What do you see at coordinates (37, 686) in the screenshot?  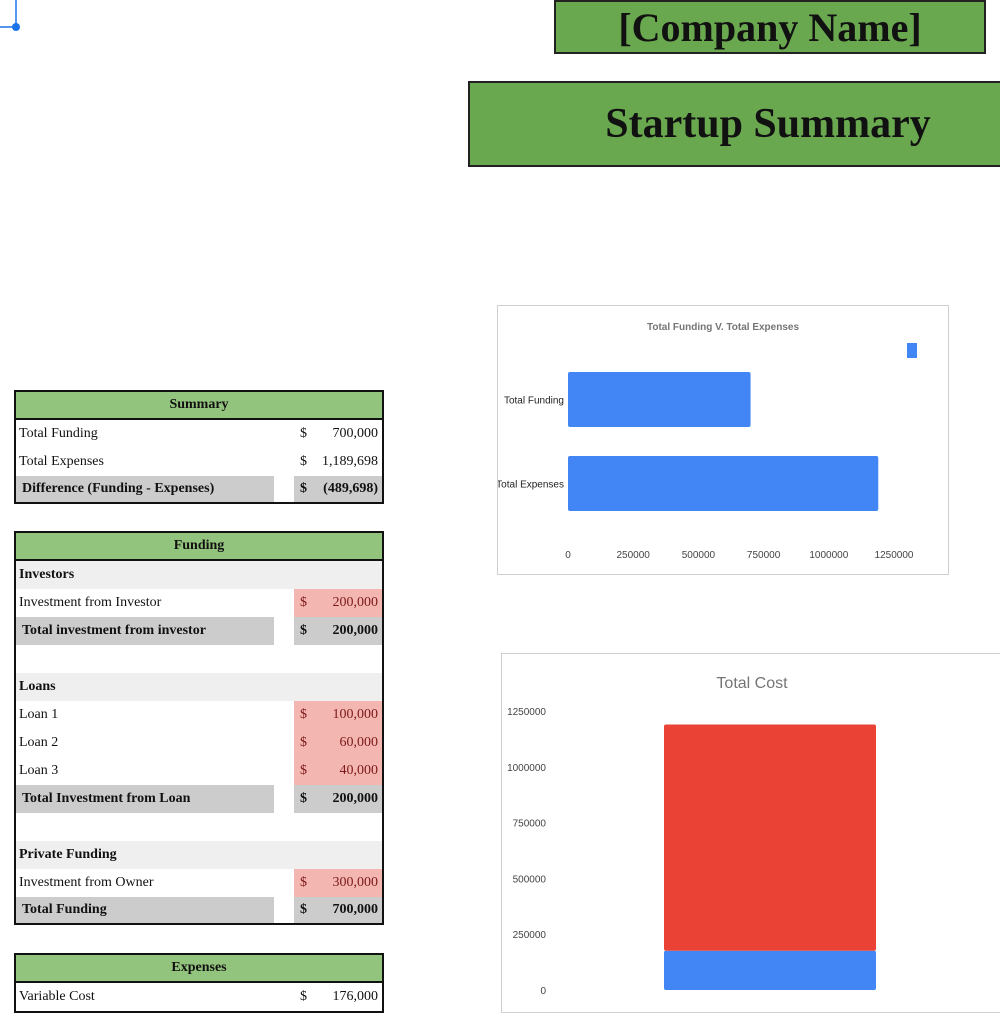 I see `section-label: Loans` at bounding box center [37, 686].